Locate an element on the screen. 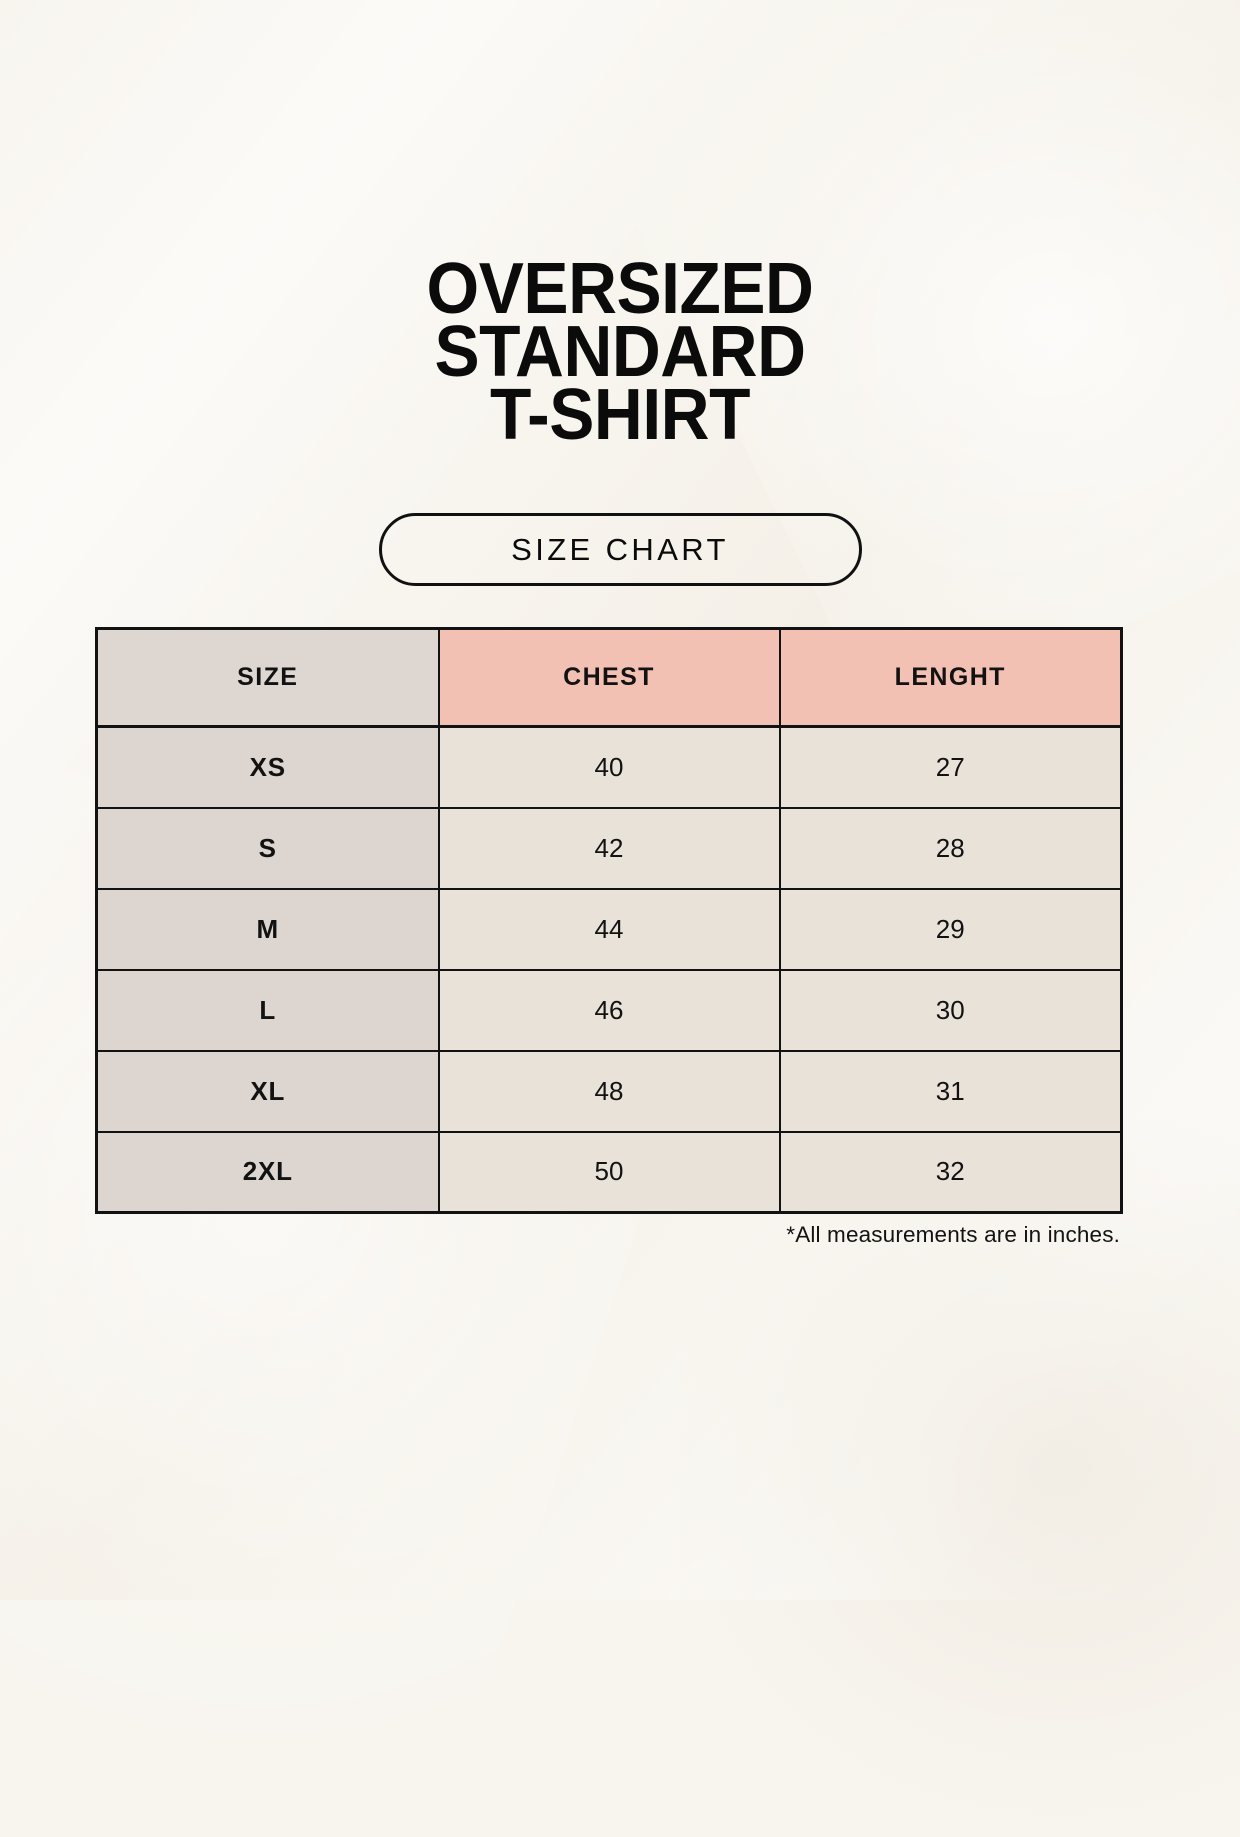  cell-length: 30 is located at coordinates (950, 1009).